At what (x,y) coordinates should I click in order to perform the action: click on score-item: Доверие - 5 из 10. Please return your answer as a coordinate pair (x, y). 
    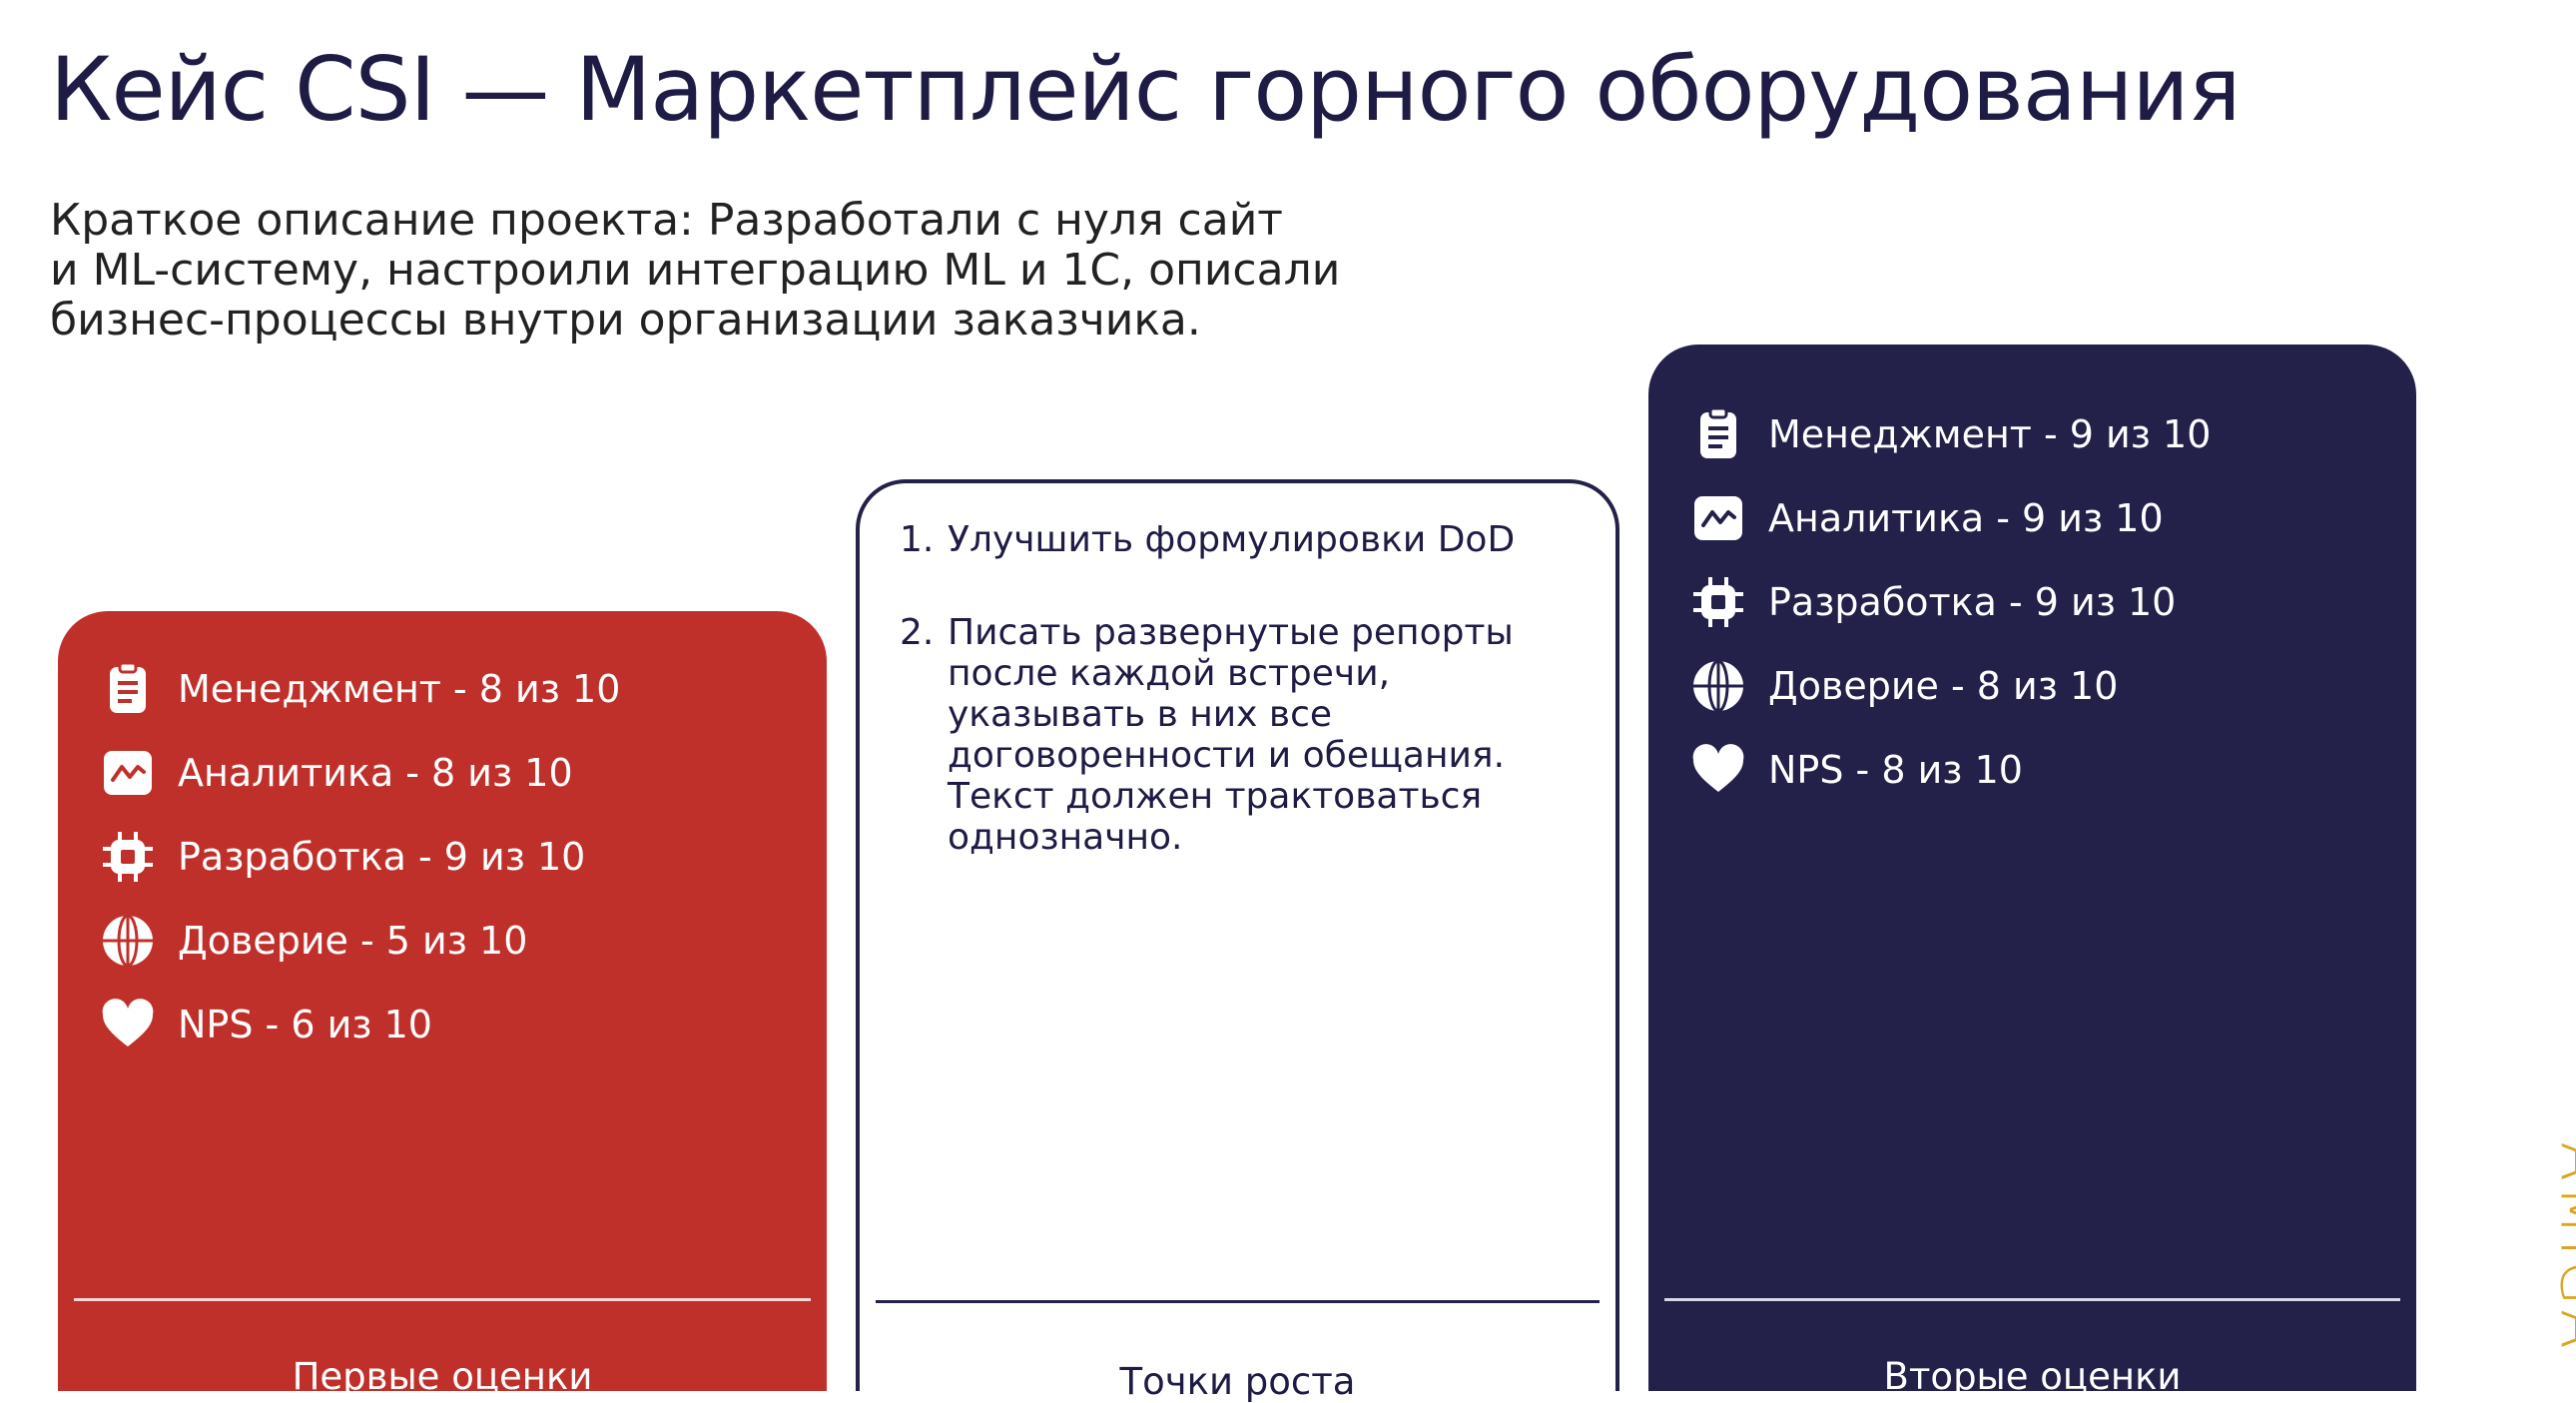
    Looking at the image, I should click on (313, 941).